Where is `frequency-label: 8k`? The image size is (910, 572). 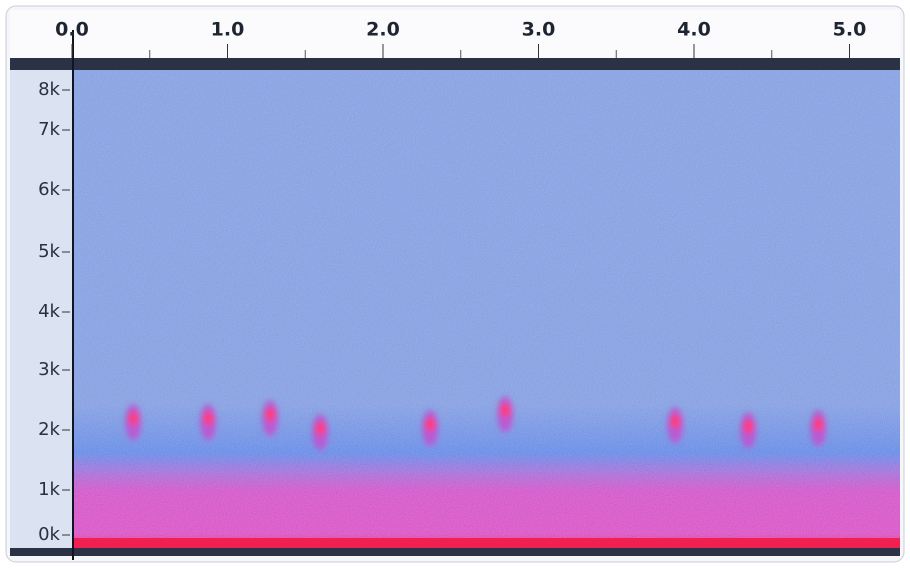 frequency-label: 8k is located at coordinates (49, 89).